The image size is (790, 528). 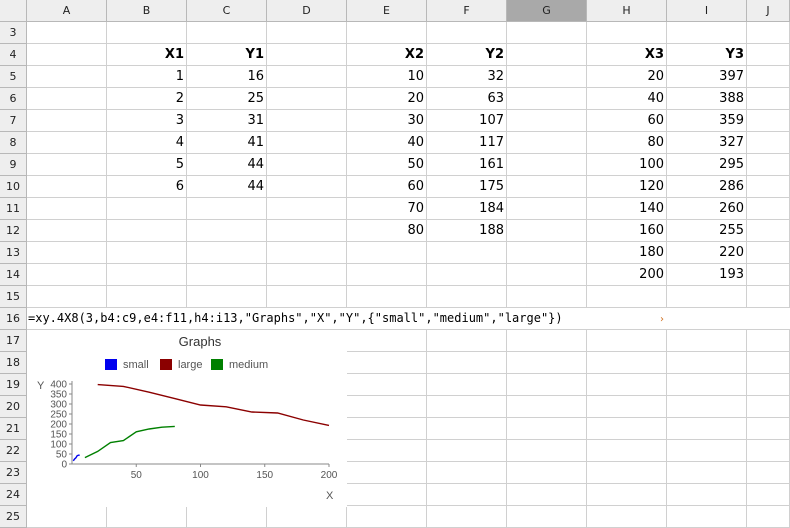 What do you see at coordinates (387, 11) in the screenshot?
I see `column-header-e: E` at bounding box center [387, 11].